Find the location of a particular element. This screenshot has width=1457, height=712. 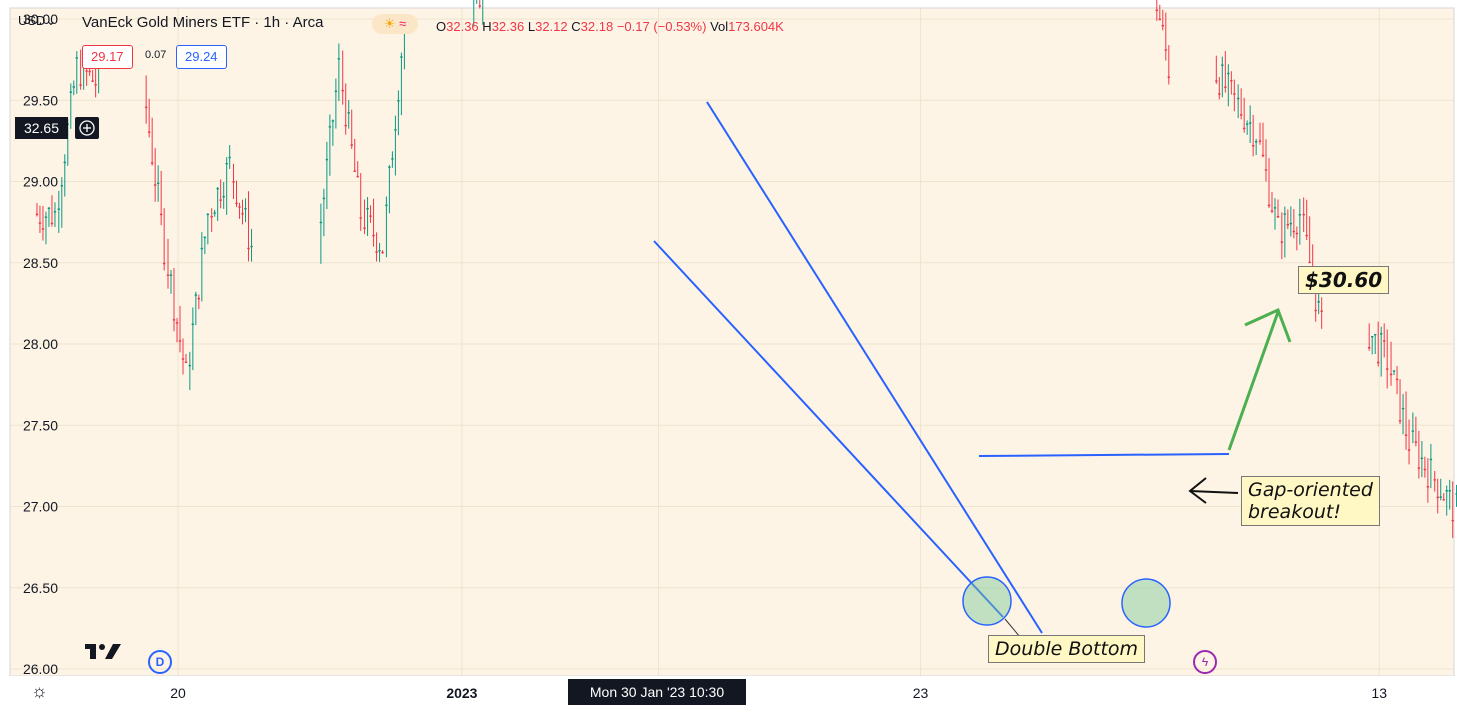

plus-circle-glyph is located at coordinates (87, 128).